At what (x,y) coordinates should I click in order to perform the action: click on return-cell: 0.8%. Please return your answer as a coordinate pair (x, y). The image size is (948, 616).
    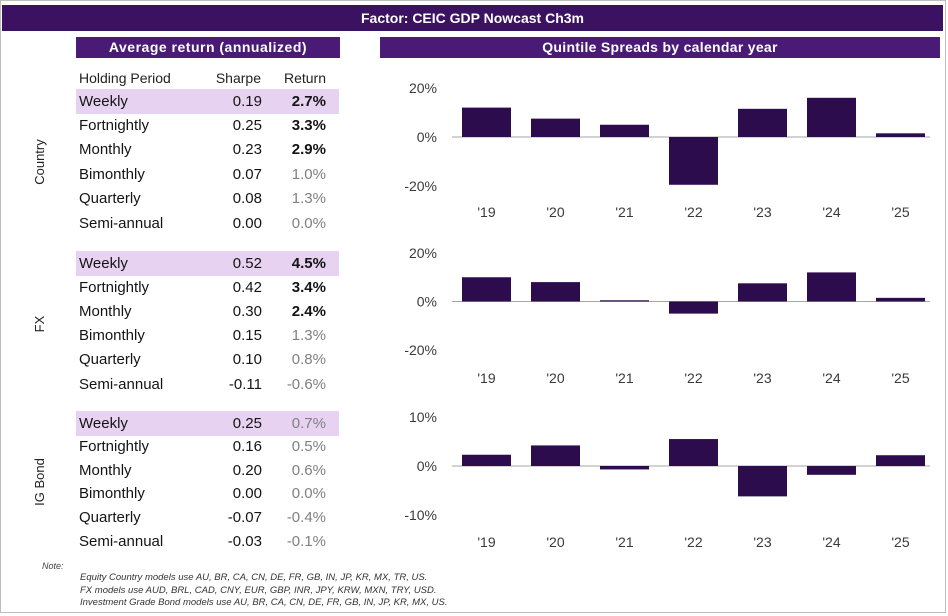
    Looking at the image, I should click on (308, 360).